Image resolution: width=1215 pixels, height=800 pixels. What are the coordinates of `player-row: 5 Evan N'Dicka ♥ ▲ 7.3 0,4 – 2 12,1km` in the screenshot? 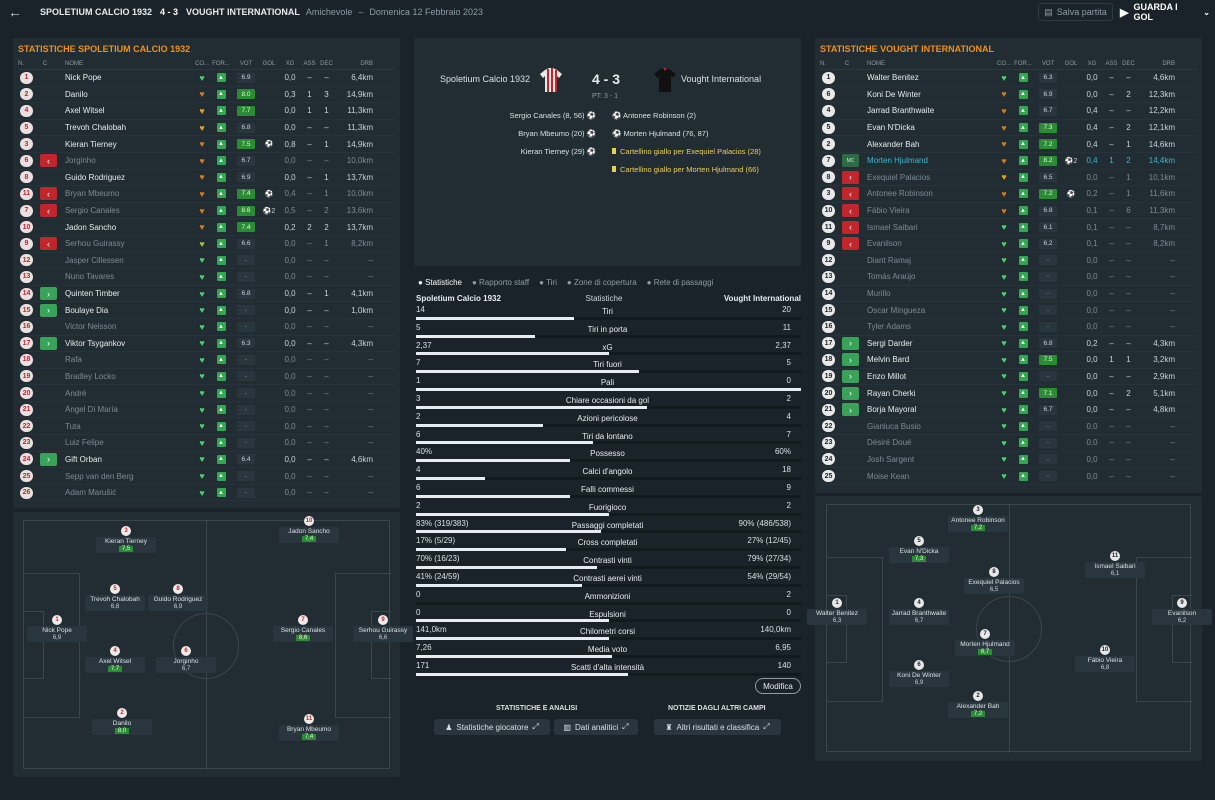 It's located at (1008, 128).